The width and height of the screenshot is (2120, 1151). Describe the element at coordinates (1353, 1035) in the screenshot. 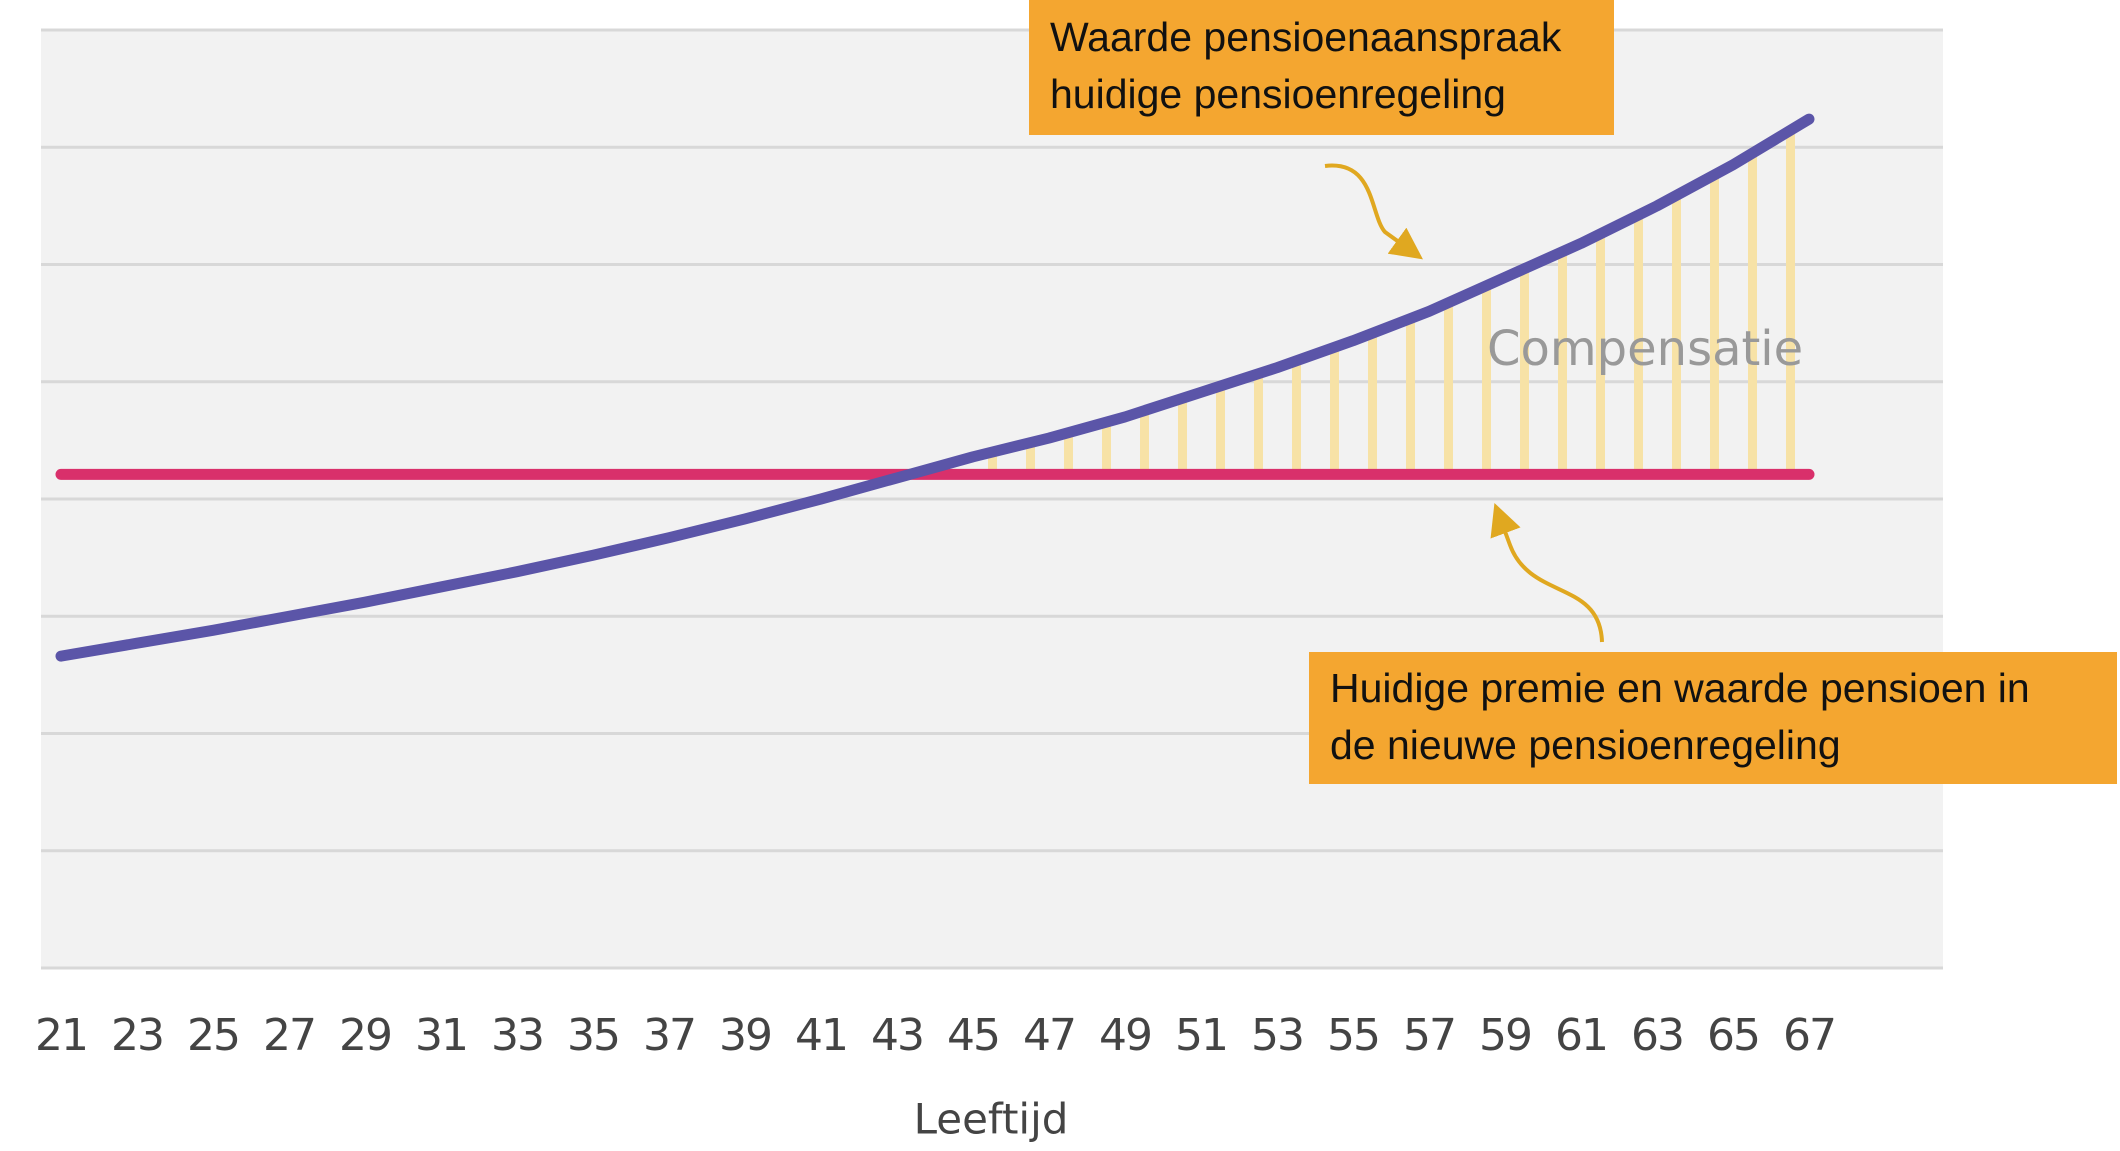

I see `x-tick-label: 55` at that location.